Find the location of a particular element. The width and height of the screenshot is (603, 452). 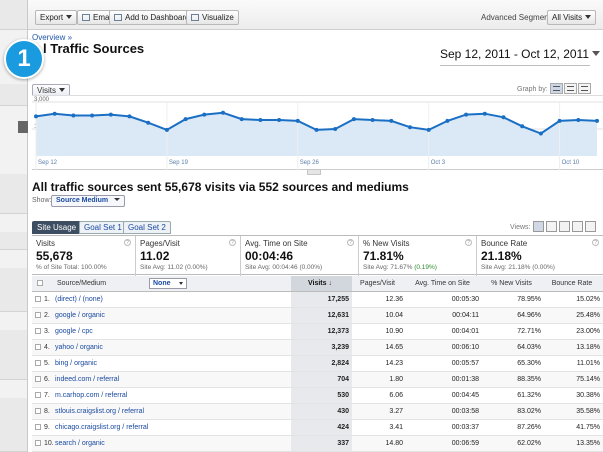

date-range-label: Sep 12, 2011 - Oct 12, 2011 is located at coordinates (514, 54).